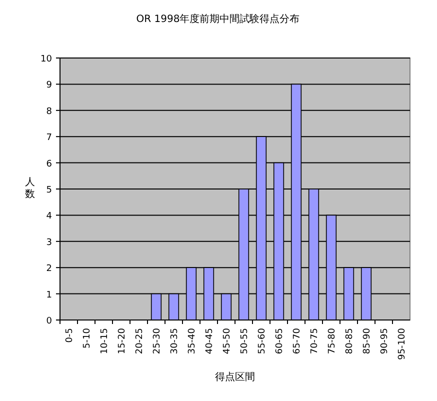 The image size is (437, 401). I want to click on x-tick-label: 80-85, so click(349, 341).